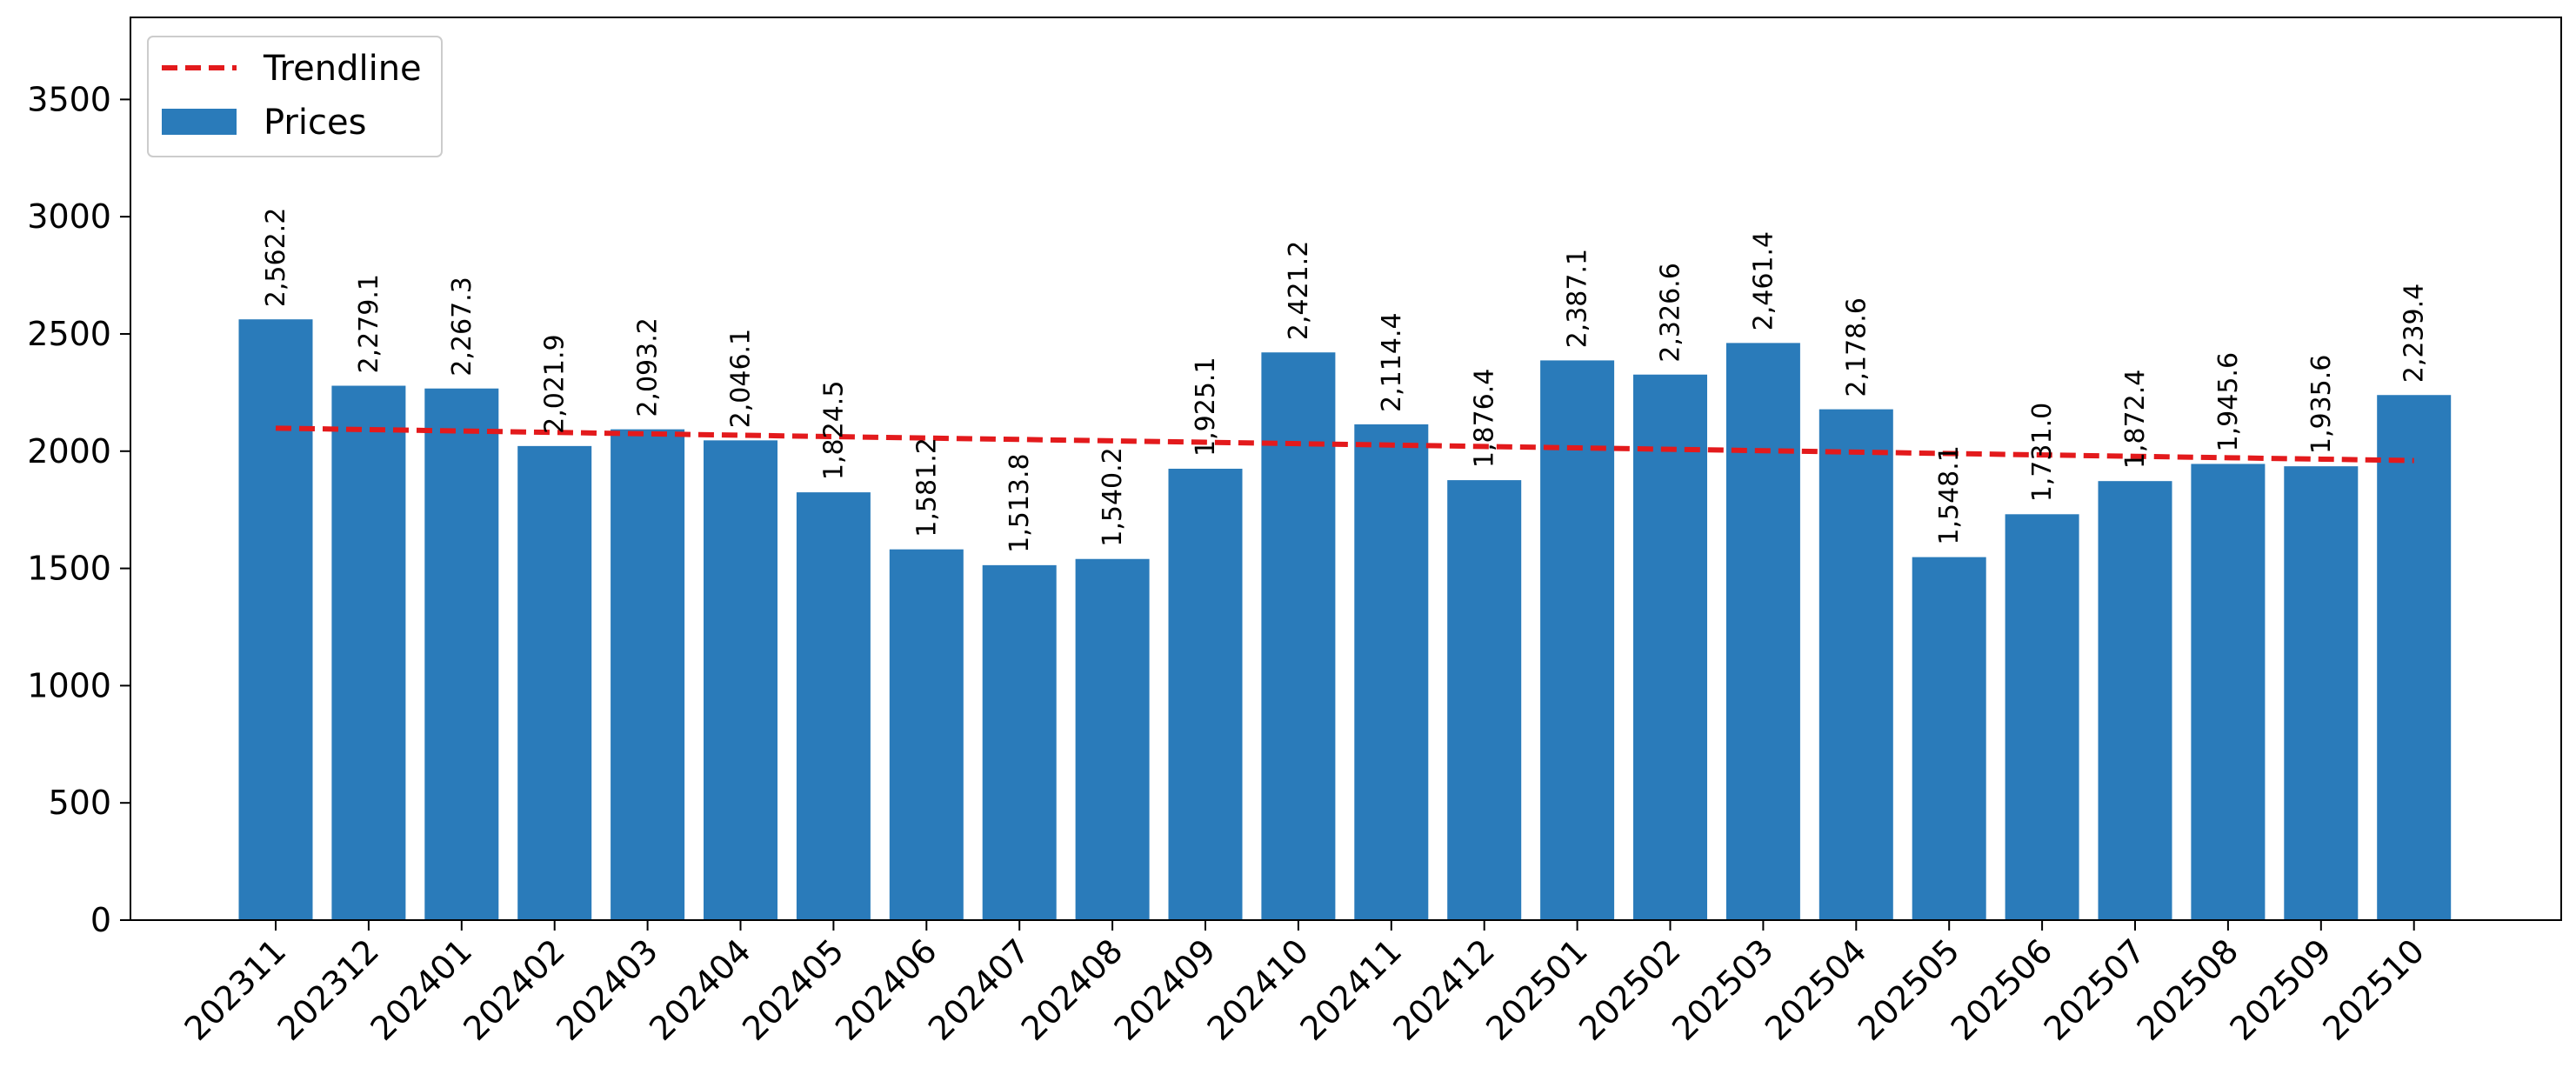  What do you see at coordinates (793, 989) in the screenshot?
I see `x-tick-label: 202405` at bounding box center [793, 989].